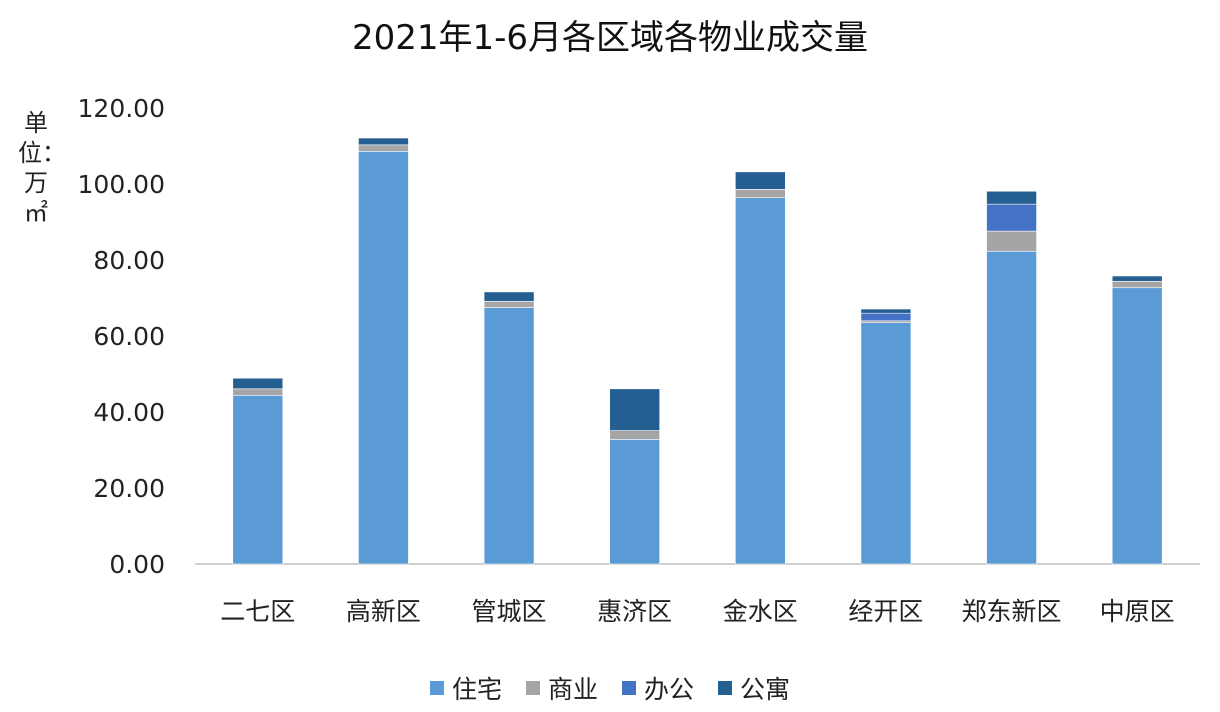 This screenshot has width=1220, height=712. I want to click on y-tick-label: 0.00, so click(137, 564).